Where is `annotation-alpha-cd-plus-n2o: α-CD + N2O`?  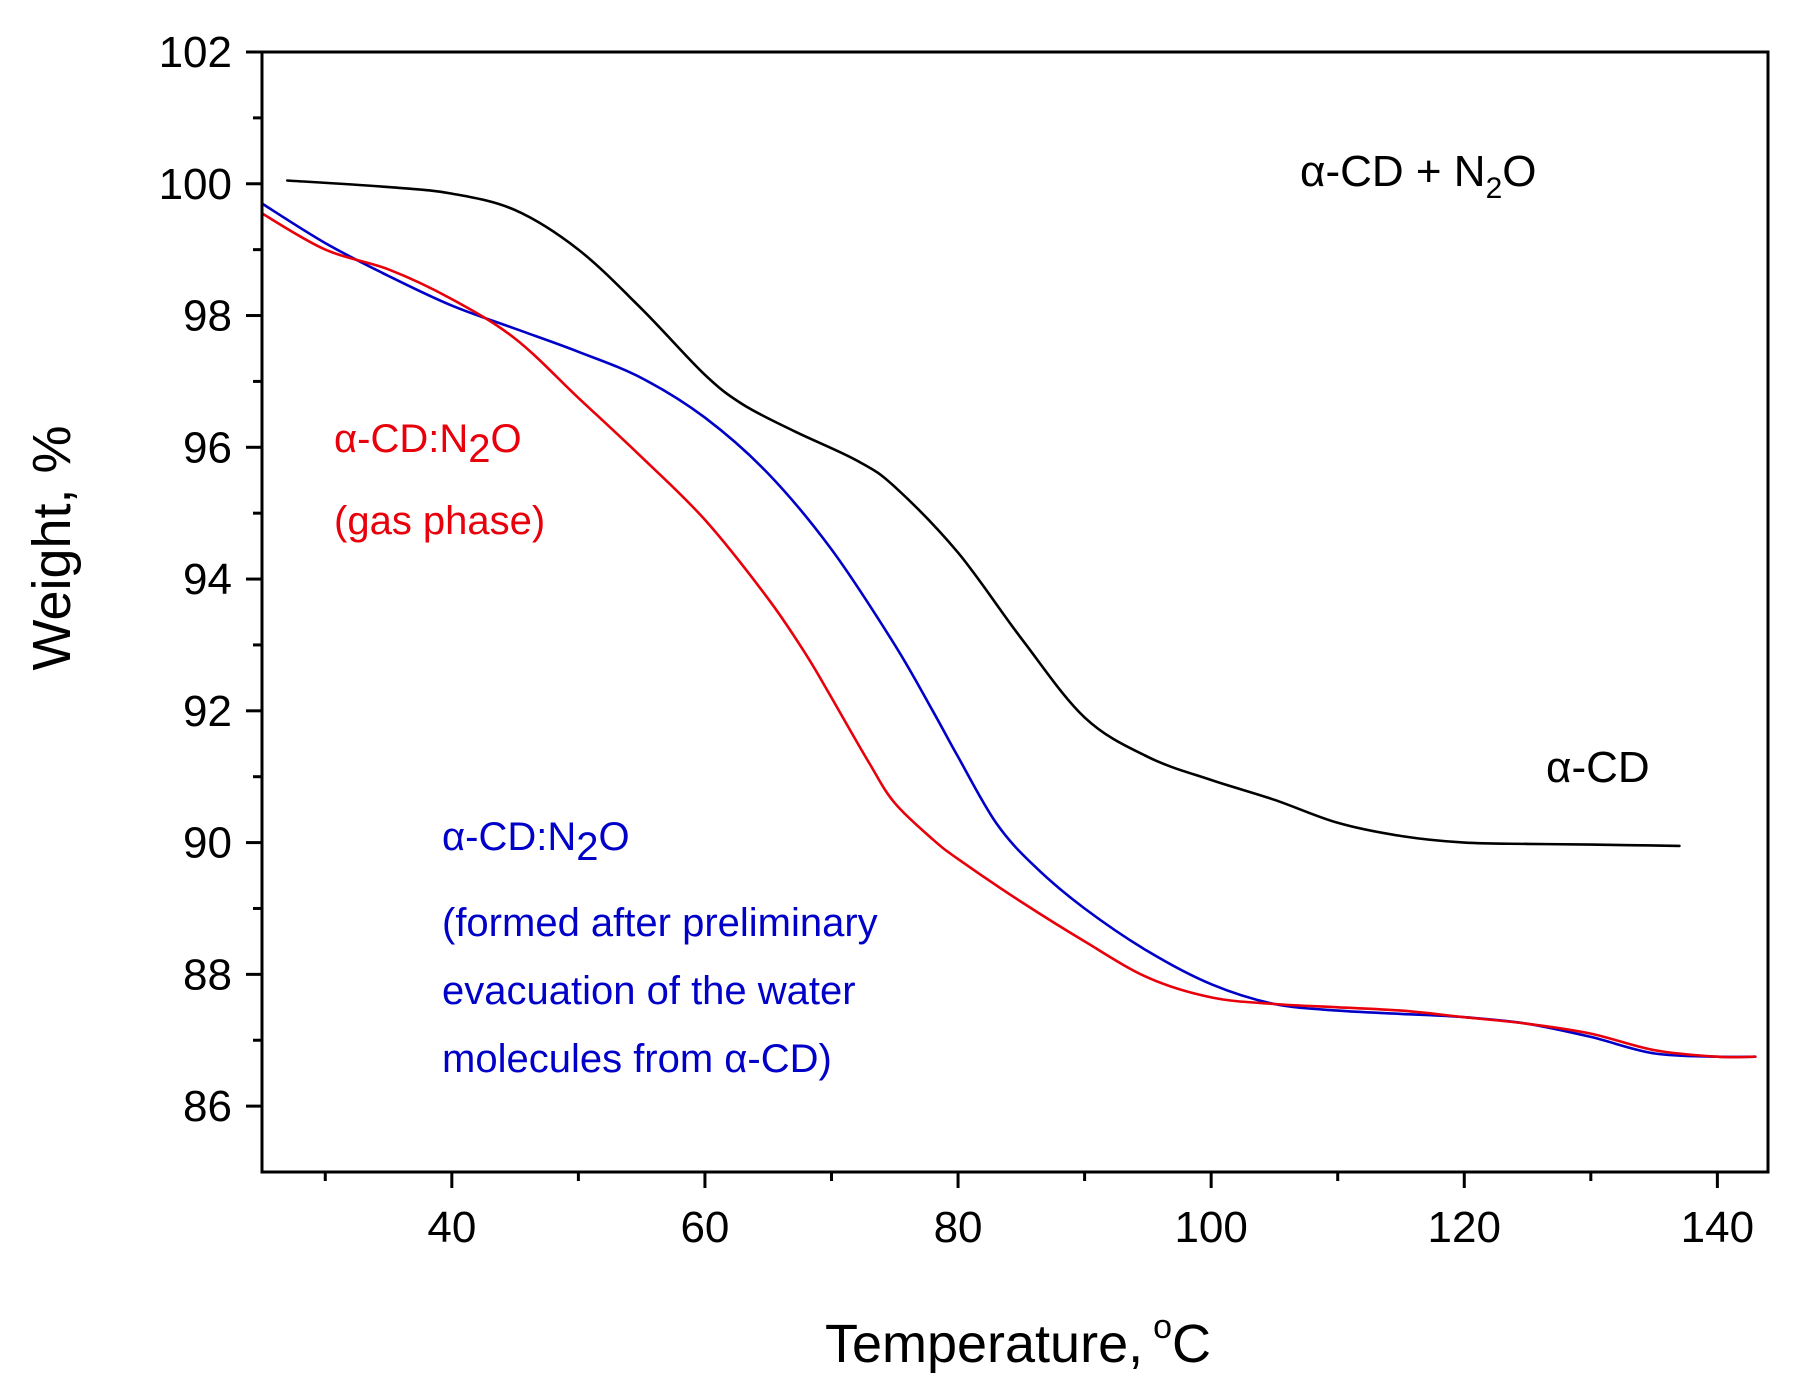 annotation-alpha-cd-plus-n2o: α-CD + N2O is located at coordinates (1418, 176).